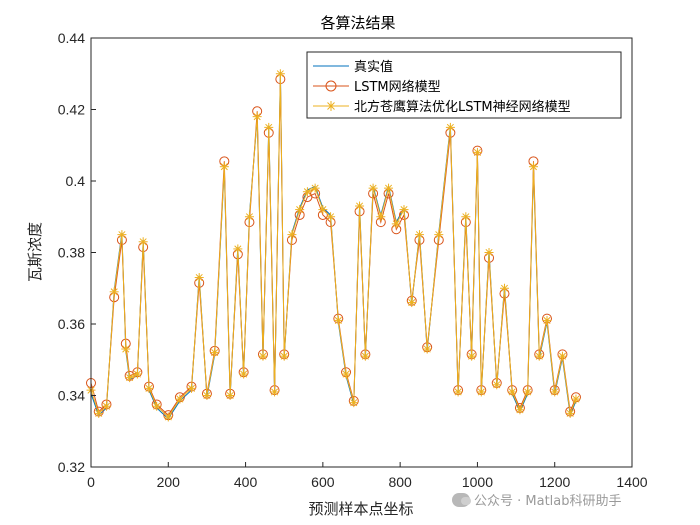 The image size is (700, 525). I want to click on legend-label-ngo-lstm: 北方苍鹰算法优化LSTM神经网络模型, so click(462, 107).